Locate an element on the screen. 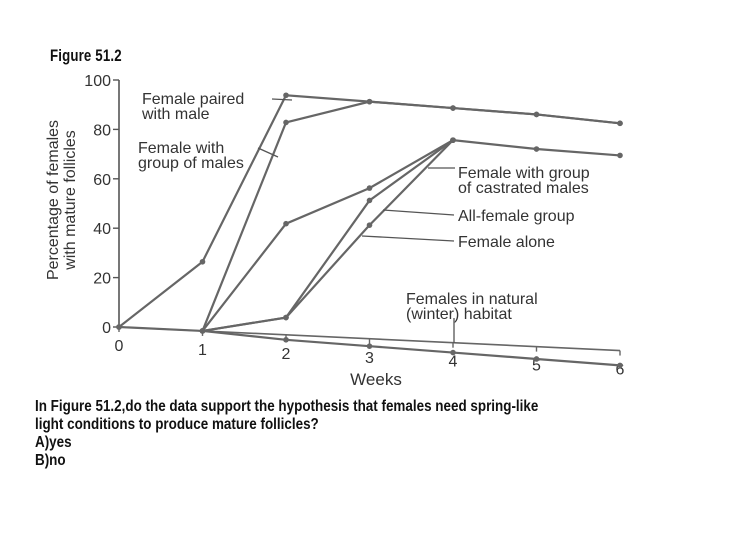  series-label-line: Females in natural is located at coordinates (472, 299).